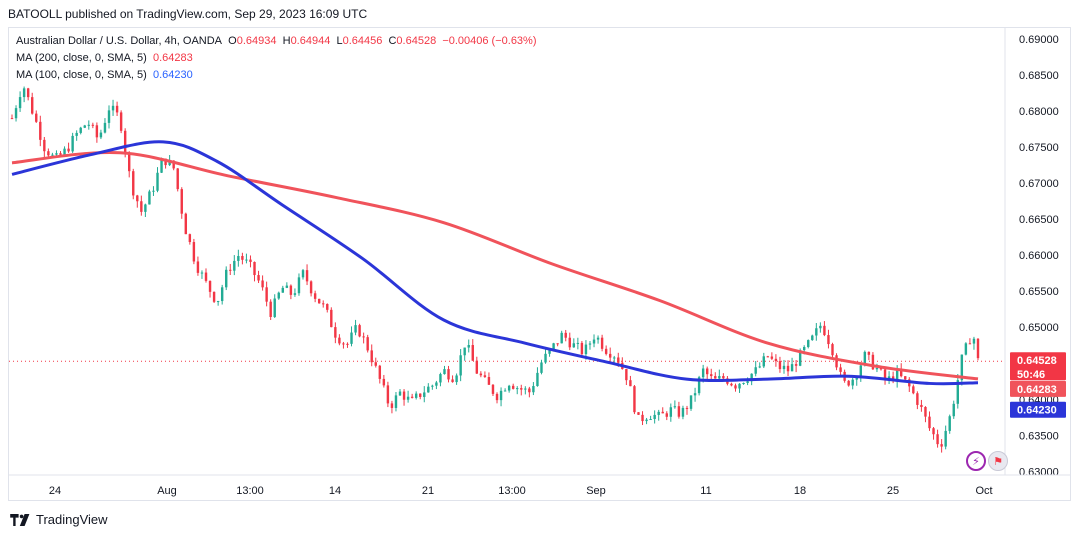 The image size is (1080, 538). What do you see at coordinates (1039, 292) in the screenshot?
I see `price-tick-label: 0.65500` at bounding box center [1039, 292].